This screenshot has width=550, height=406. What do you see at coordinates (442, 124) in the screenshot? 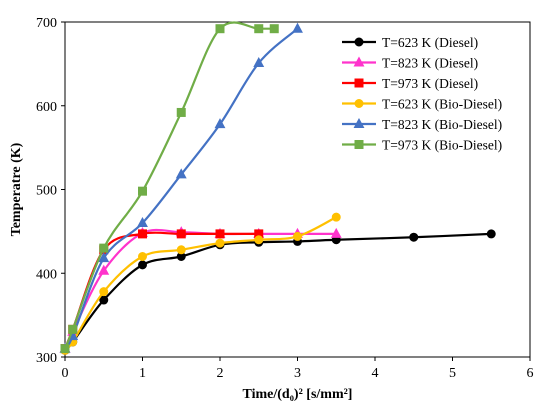
I see `legend-label: T=823 K (Bio-Diesel)` at bounding box center [442, 124].